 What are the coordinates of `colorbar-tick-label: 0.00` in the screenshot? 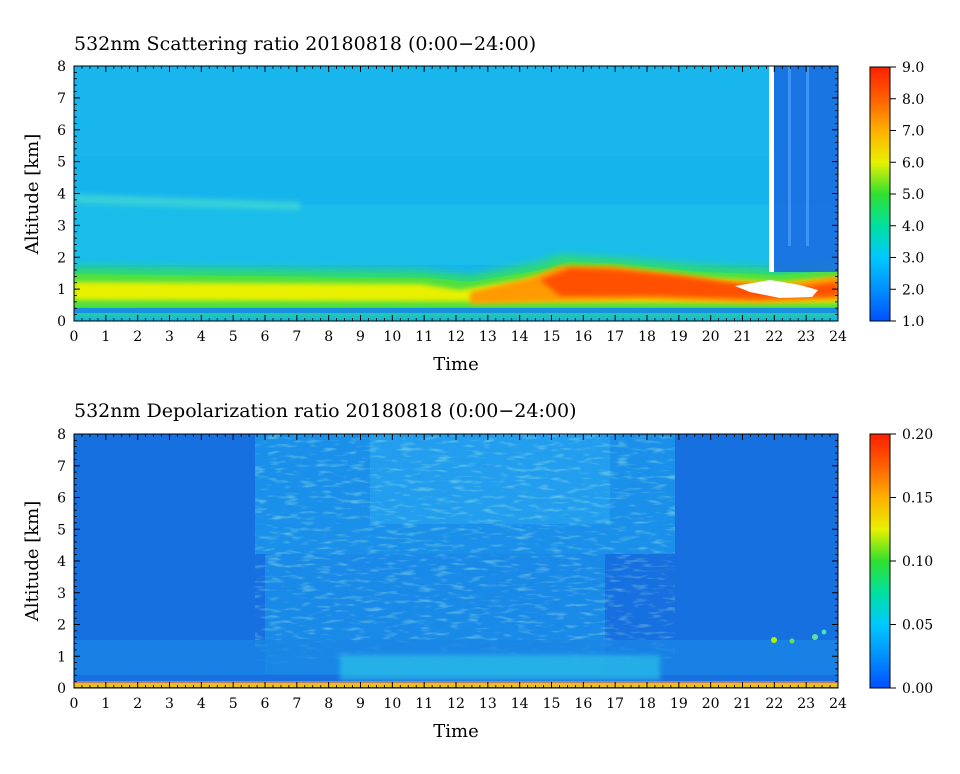 It's located at (917, 689).